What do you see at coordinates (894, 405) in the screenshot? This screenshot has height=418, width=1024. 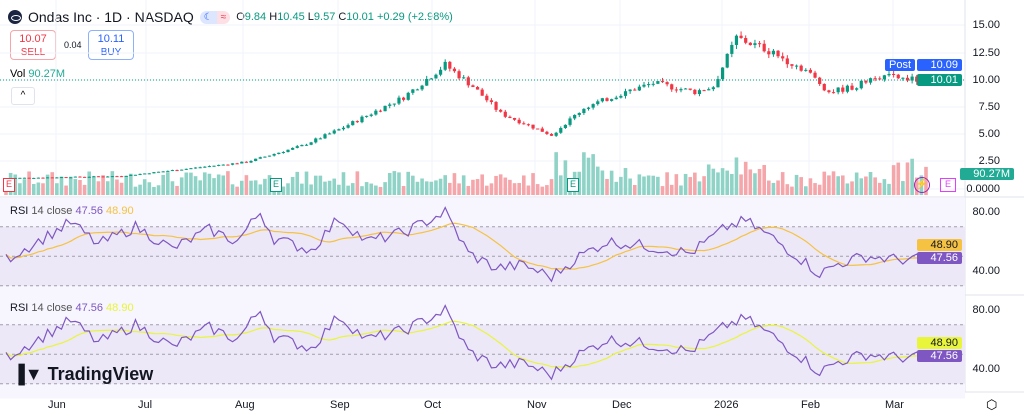 I see `time-axis-label: Mar` at bounding box center [894, 405].